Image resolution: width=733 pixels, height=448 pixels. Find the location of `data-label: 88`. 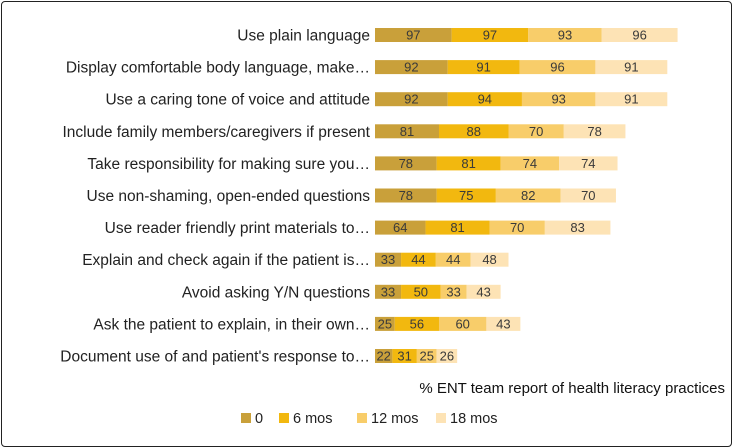

data-label: 88 is located at coordinates (474, 131).